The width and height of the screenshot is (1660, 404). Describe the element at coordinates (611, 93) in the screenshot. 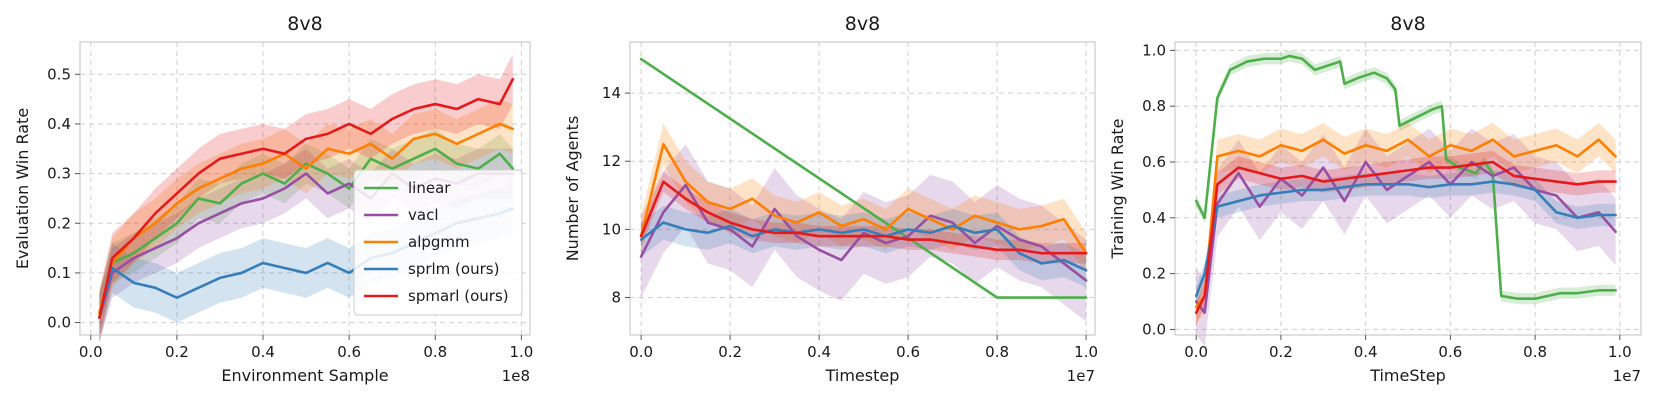

I see `y-tick-label: 14` at that location.